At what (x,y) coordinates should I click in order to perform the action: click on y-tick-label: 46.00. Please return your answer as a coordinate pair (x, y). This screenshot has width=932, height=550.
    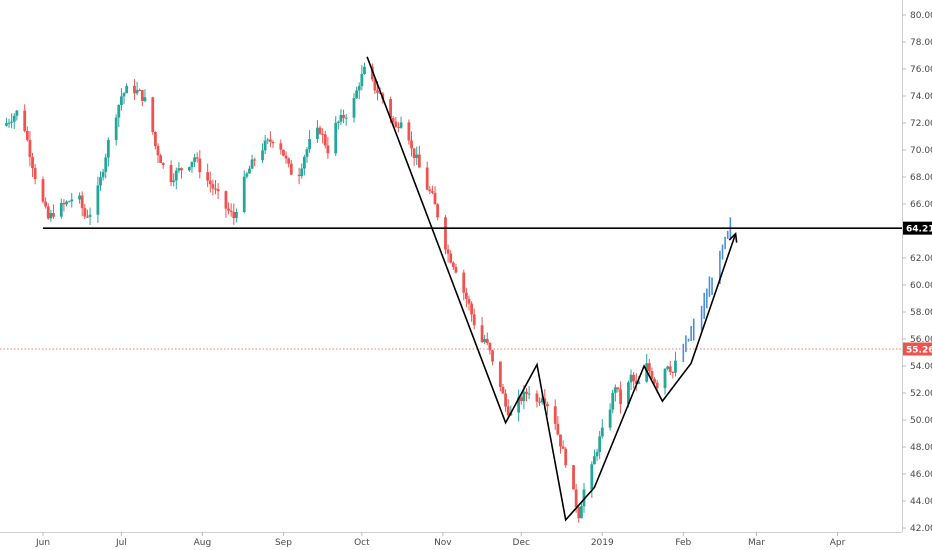
    Looking at the image, I should click on (921, 475).